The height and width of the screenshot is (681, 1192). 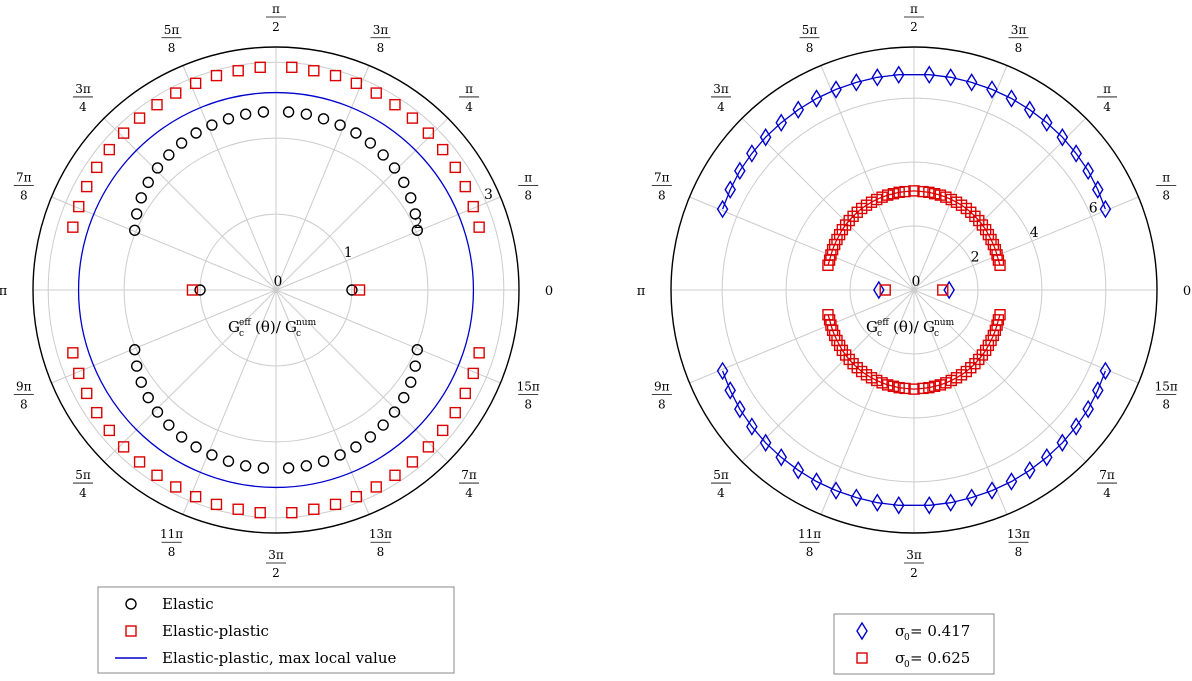 What do you see at coordinates (721, 475) in the screenshot?
I see `angle-tick-numerator: 5π` at bounding box center [721, 475].